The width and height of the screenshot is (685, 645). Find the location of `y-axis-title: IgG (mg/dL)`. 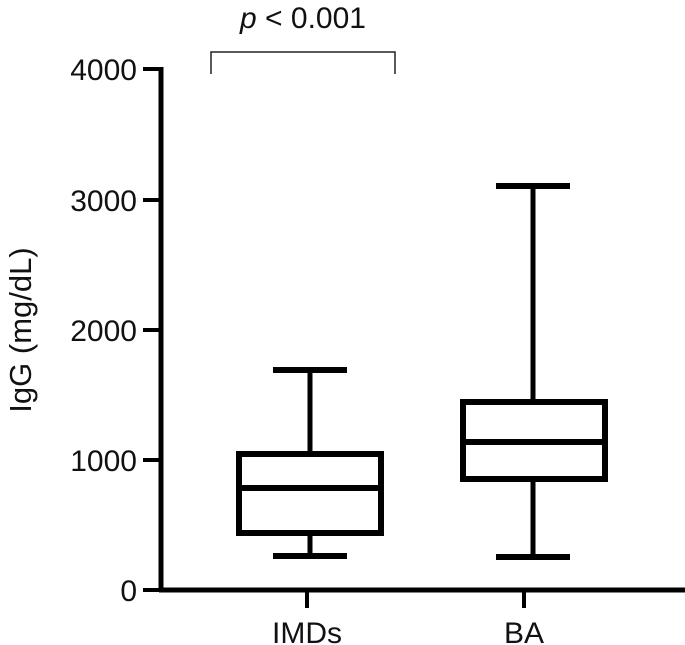

y-axis-title: IgG (mg/dL) is located at coordinates (20, 329).